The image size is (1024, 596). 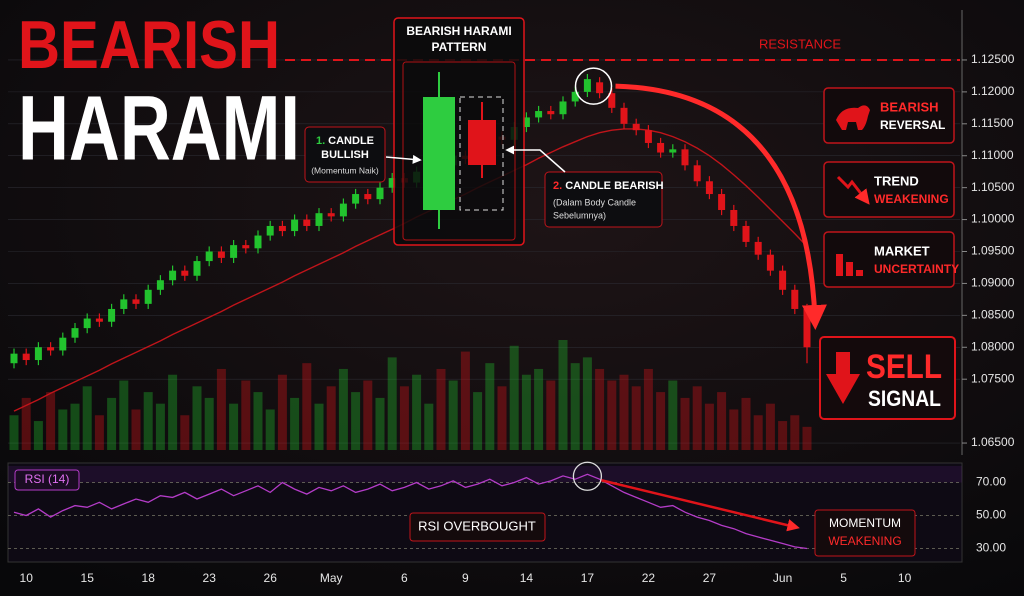 I want to click on signal-text: UNCERTAINTY, so click(x=916, y=269).